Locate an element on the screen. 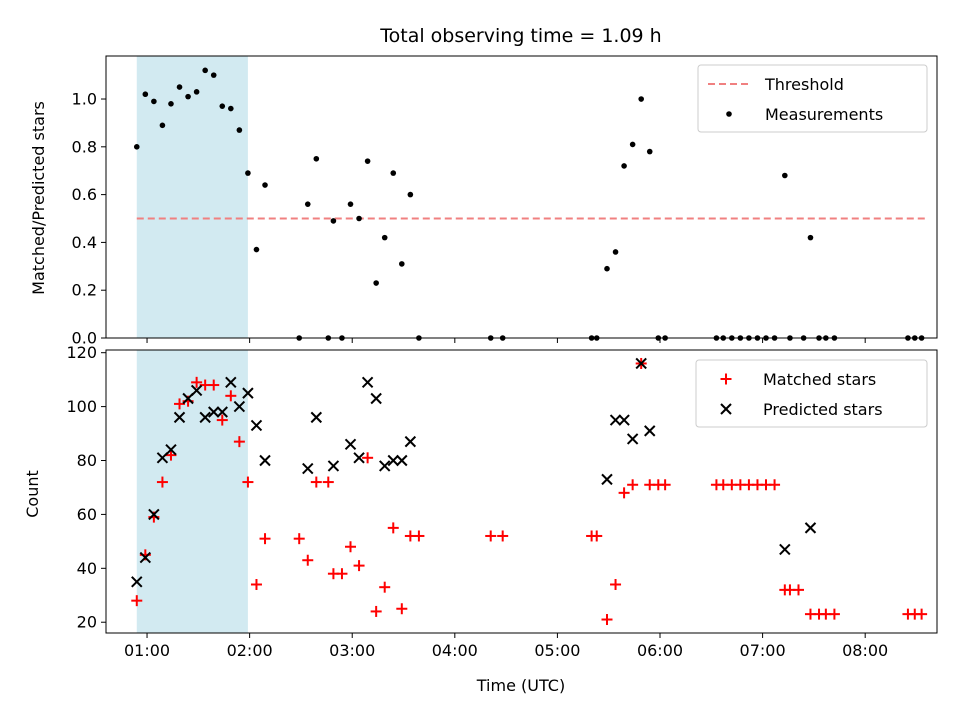 The height and width of the screenshot is (724, 960). plus-marker-icon is located at coordinates (726, 379).